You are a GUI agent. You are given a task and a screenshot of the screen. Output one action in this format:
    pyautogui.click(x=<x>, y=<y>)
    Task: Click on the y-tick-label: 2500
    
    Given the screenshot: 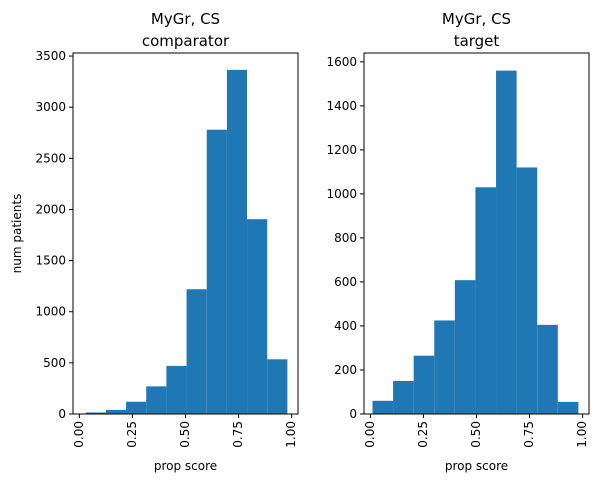 What is the action you would take?
    pyautogui.click(x=50, y=158)
    